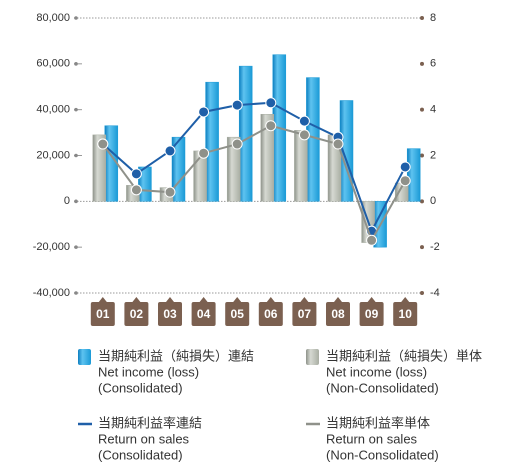 This screenshot has width=524, height=465. Describe the element at coordinates (433, 155) in the screenshot. I see `y2-tick-label: 2` at that location.